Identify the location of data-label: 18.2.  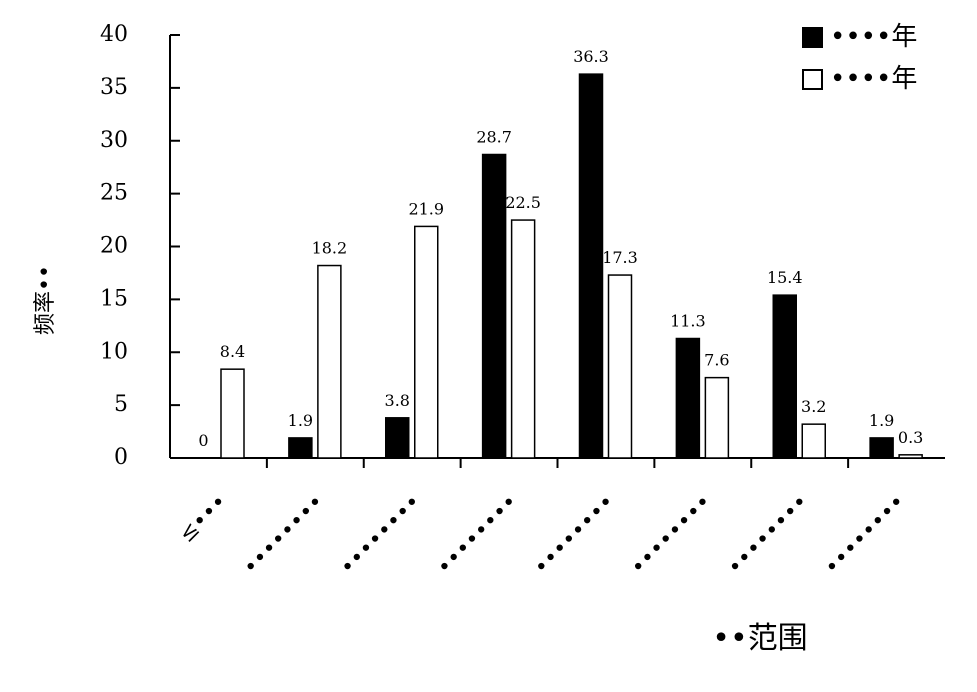
(330, 248).